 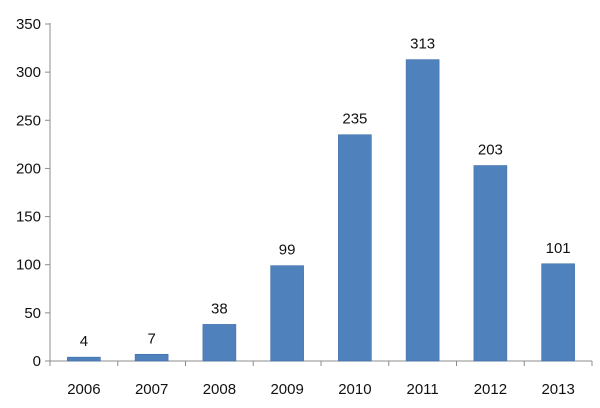 What do you see at coordinates (28, 217) in the screenshot?
I see `y-tick-label: 150` at bounding box center [28, 217].